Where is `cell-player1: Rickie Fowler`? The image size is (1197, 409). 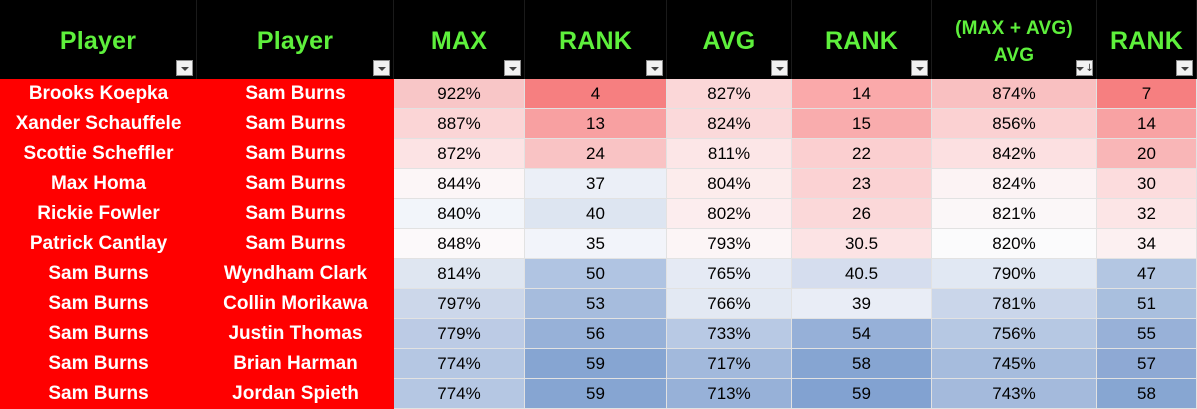 cell-player1: Rickie Fowler is located at coordinates (98, 214).